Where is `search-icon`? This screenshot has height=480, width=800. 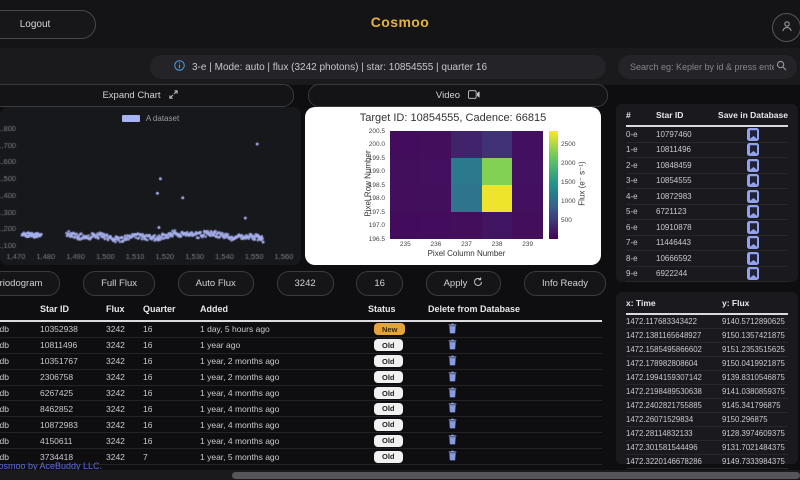 search-icon is located at coordinates (781, 67).